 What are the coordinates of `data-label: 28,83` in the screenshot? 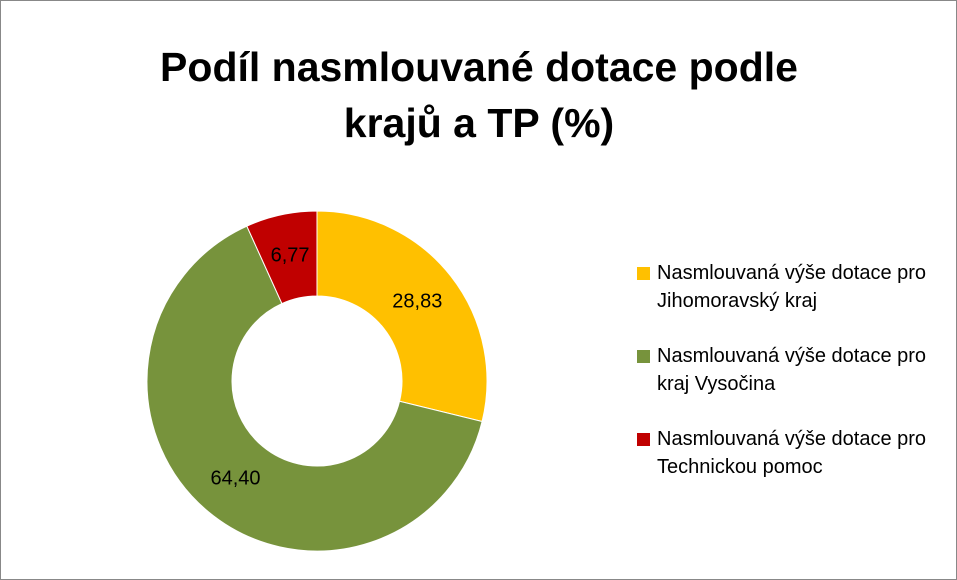 It's located at (417, 302).